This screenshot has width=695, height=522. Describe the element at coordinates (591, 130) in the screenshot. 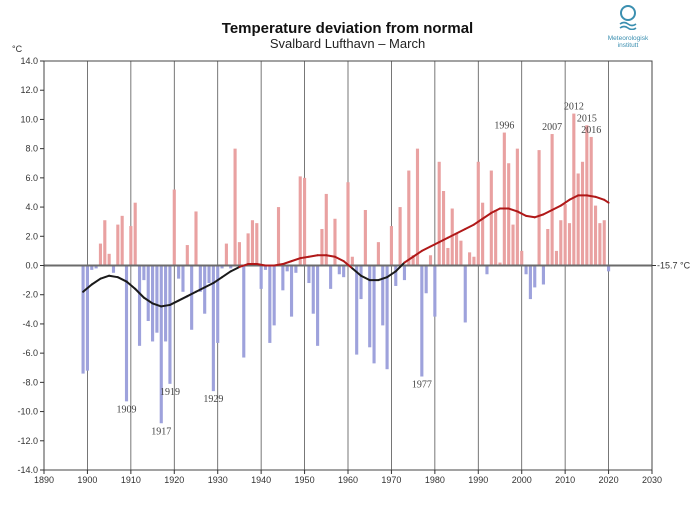

I see `year-annotation: 2016` at that location.